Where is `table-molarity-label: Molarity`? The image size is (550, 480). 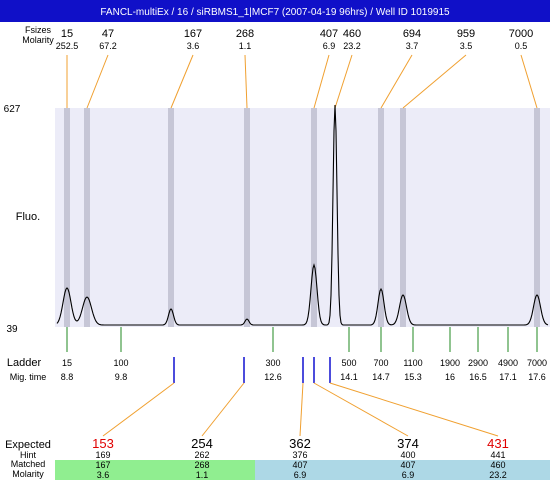
table-molarity-label: Molarity is located at coordinates (28, 474).